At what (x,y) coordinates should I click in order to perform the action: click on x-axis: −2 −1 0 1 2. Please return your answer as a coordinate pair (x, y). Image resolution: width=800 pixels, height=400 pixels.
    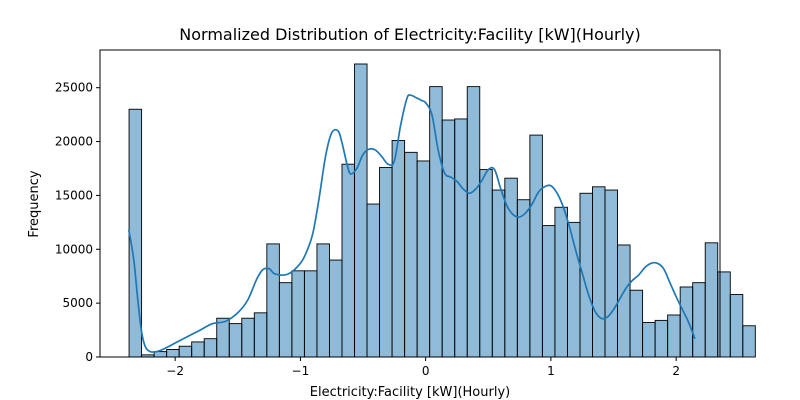
    Looking at the image, I should click on (423, 367).